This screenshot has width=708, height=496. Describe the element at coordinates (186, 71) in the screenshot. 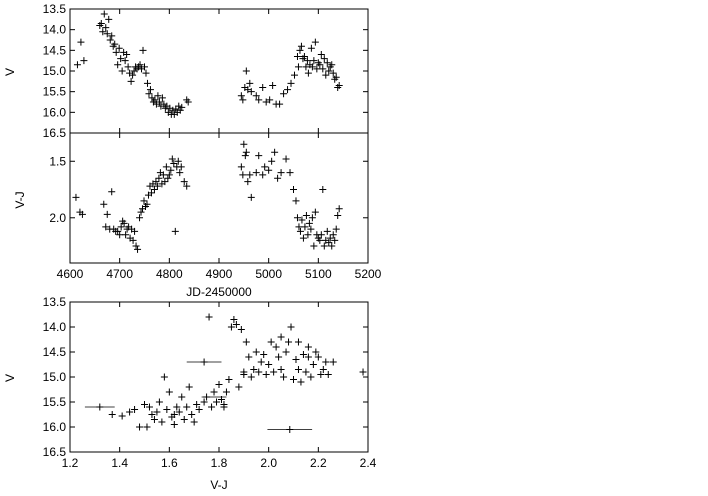

I see `panel-v-vs-jd: 13.5 14.0 14.5 15.0 15.5 16.0 16.5 V` at that location.